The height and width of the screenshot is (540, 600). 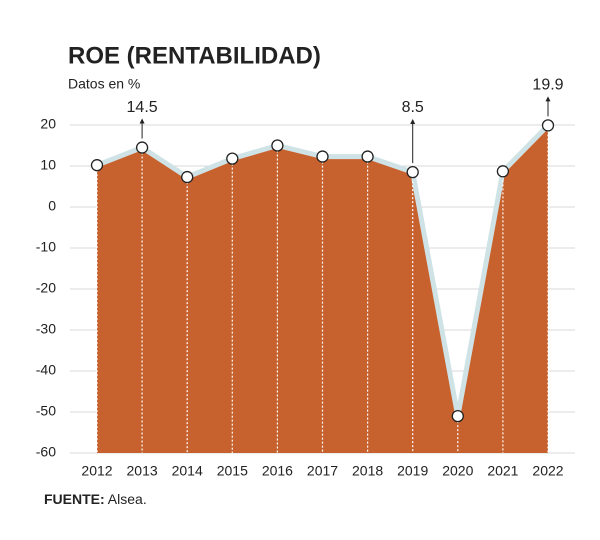 I want to click on x-tick-label: 2022, so click(x=547, y=471).